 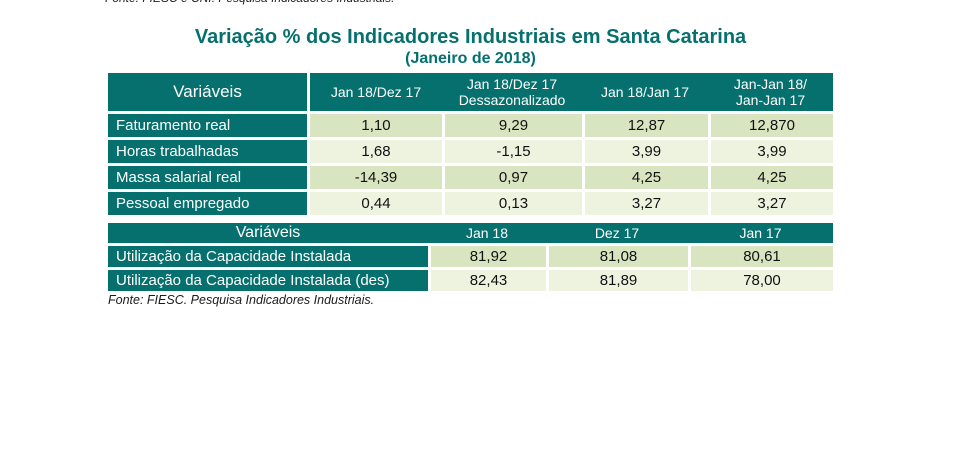 I want to click on t2-cell: 81,92, so click(x=488, y=256).